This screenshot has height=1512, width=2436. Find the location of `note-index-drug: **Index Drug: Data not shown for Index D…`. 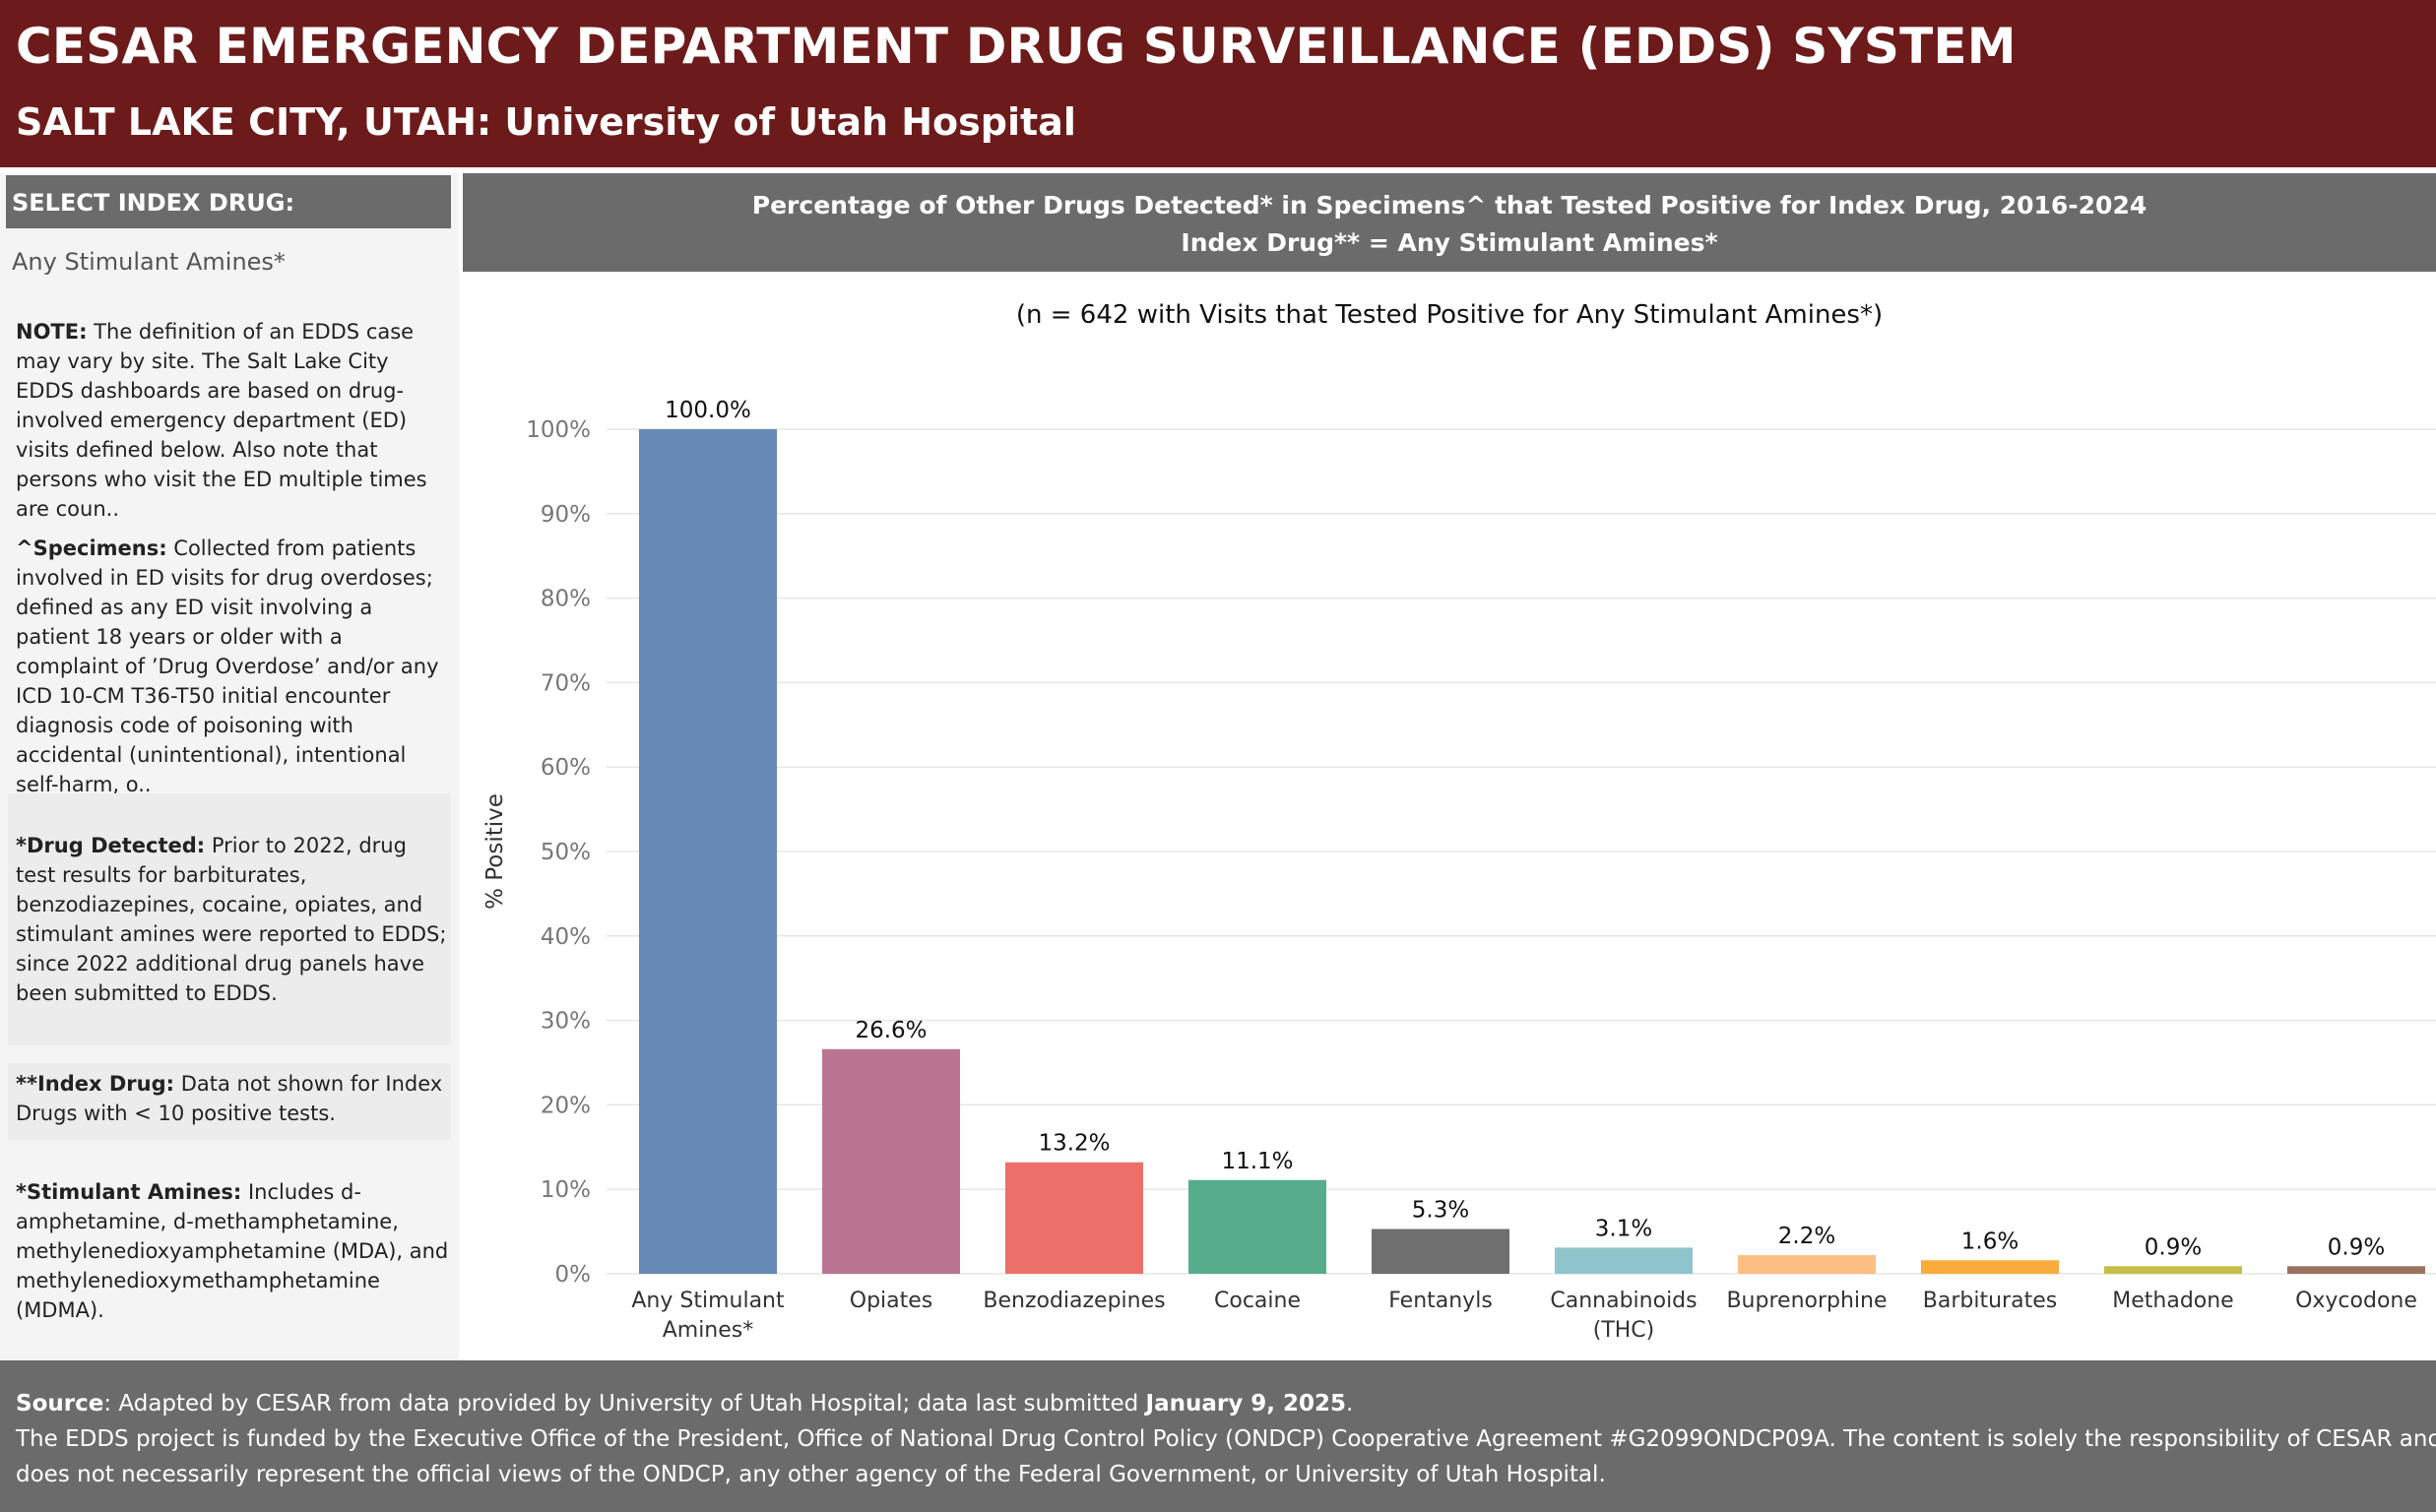

note-index-drug: **Index Drug: Data not shown for Index D… is located at coordinates (232, 1098).